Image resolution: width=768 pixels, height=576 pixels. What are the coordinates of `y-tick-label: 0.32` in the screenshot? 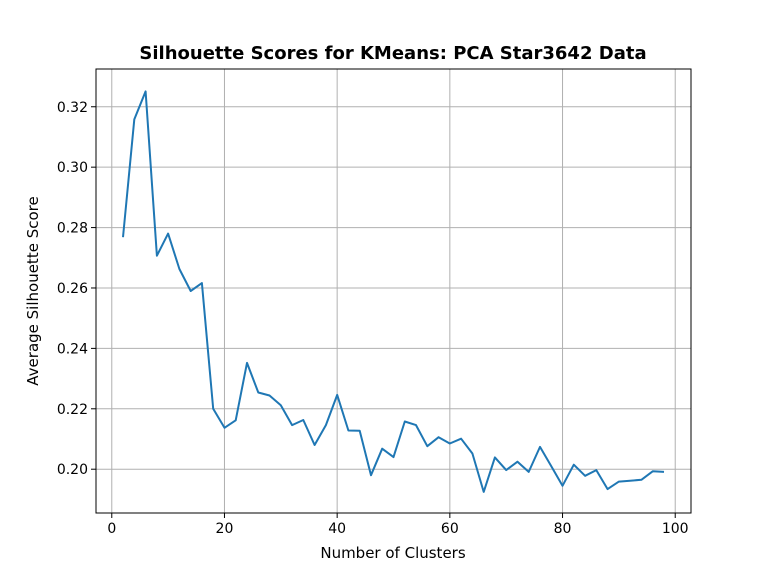 It's located at (72, 108).